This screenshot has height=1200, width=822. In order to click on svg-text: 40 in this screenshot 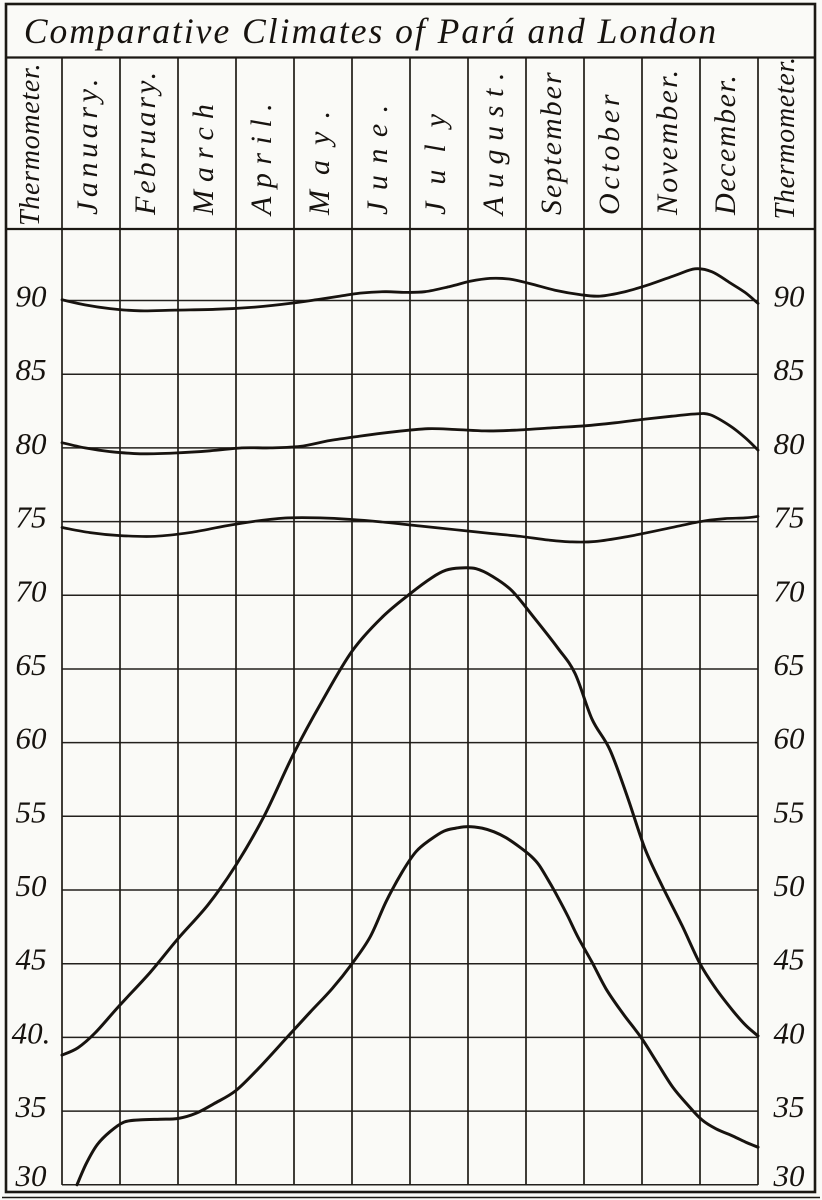, I will do `click(790, 1032)`.